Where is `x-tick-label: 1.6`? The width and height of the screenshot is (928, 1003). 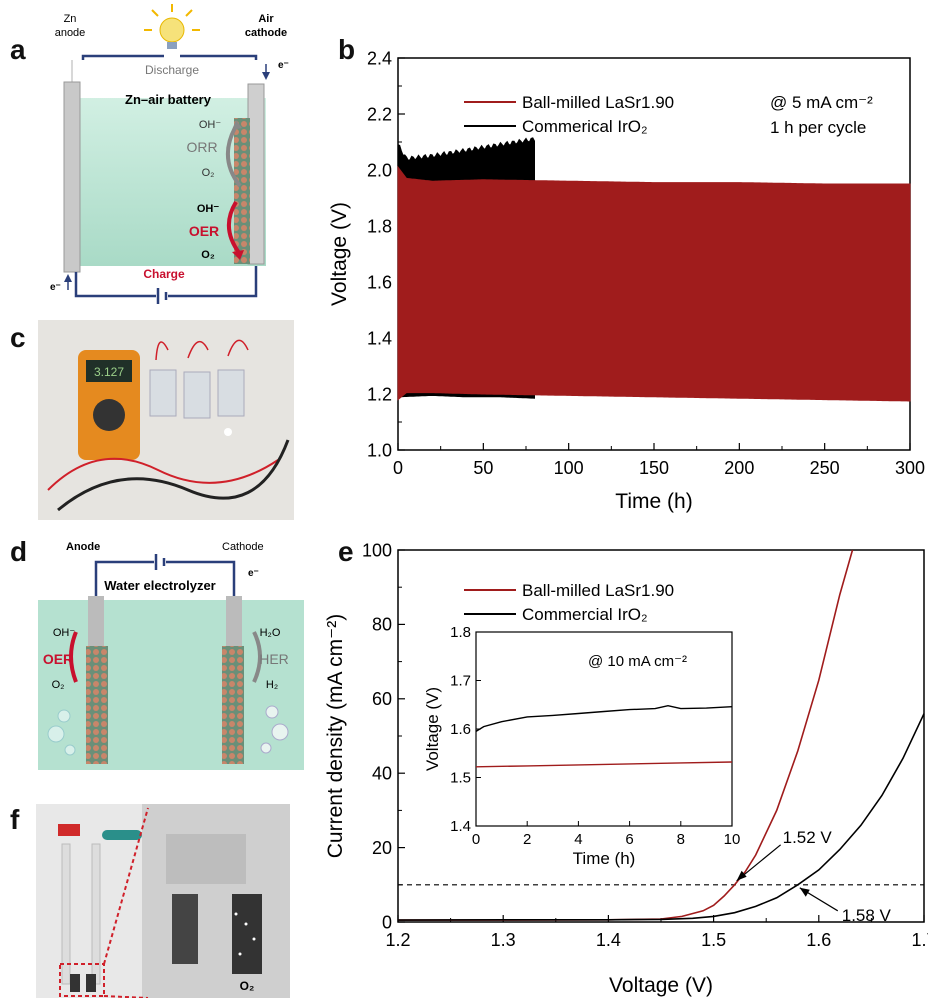
x-tick-label: 1.6 is located at coordinates (818, 940).